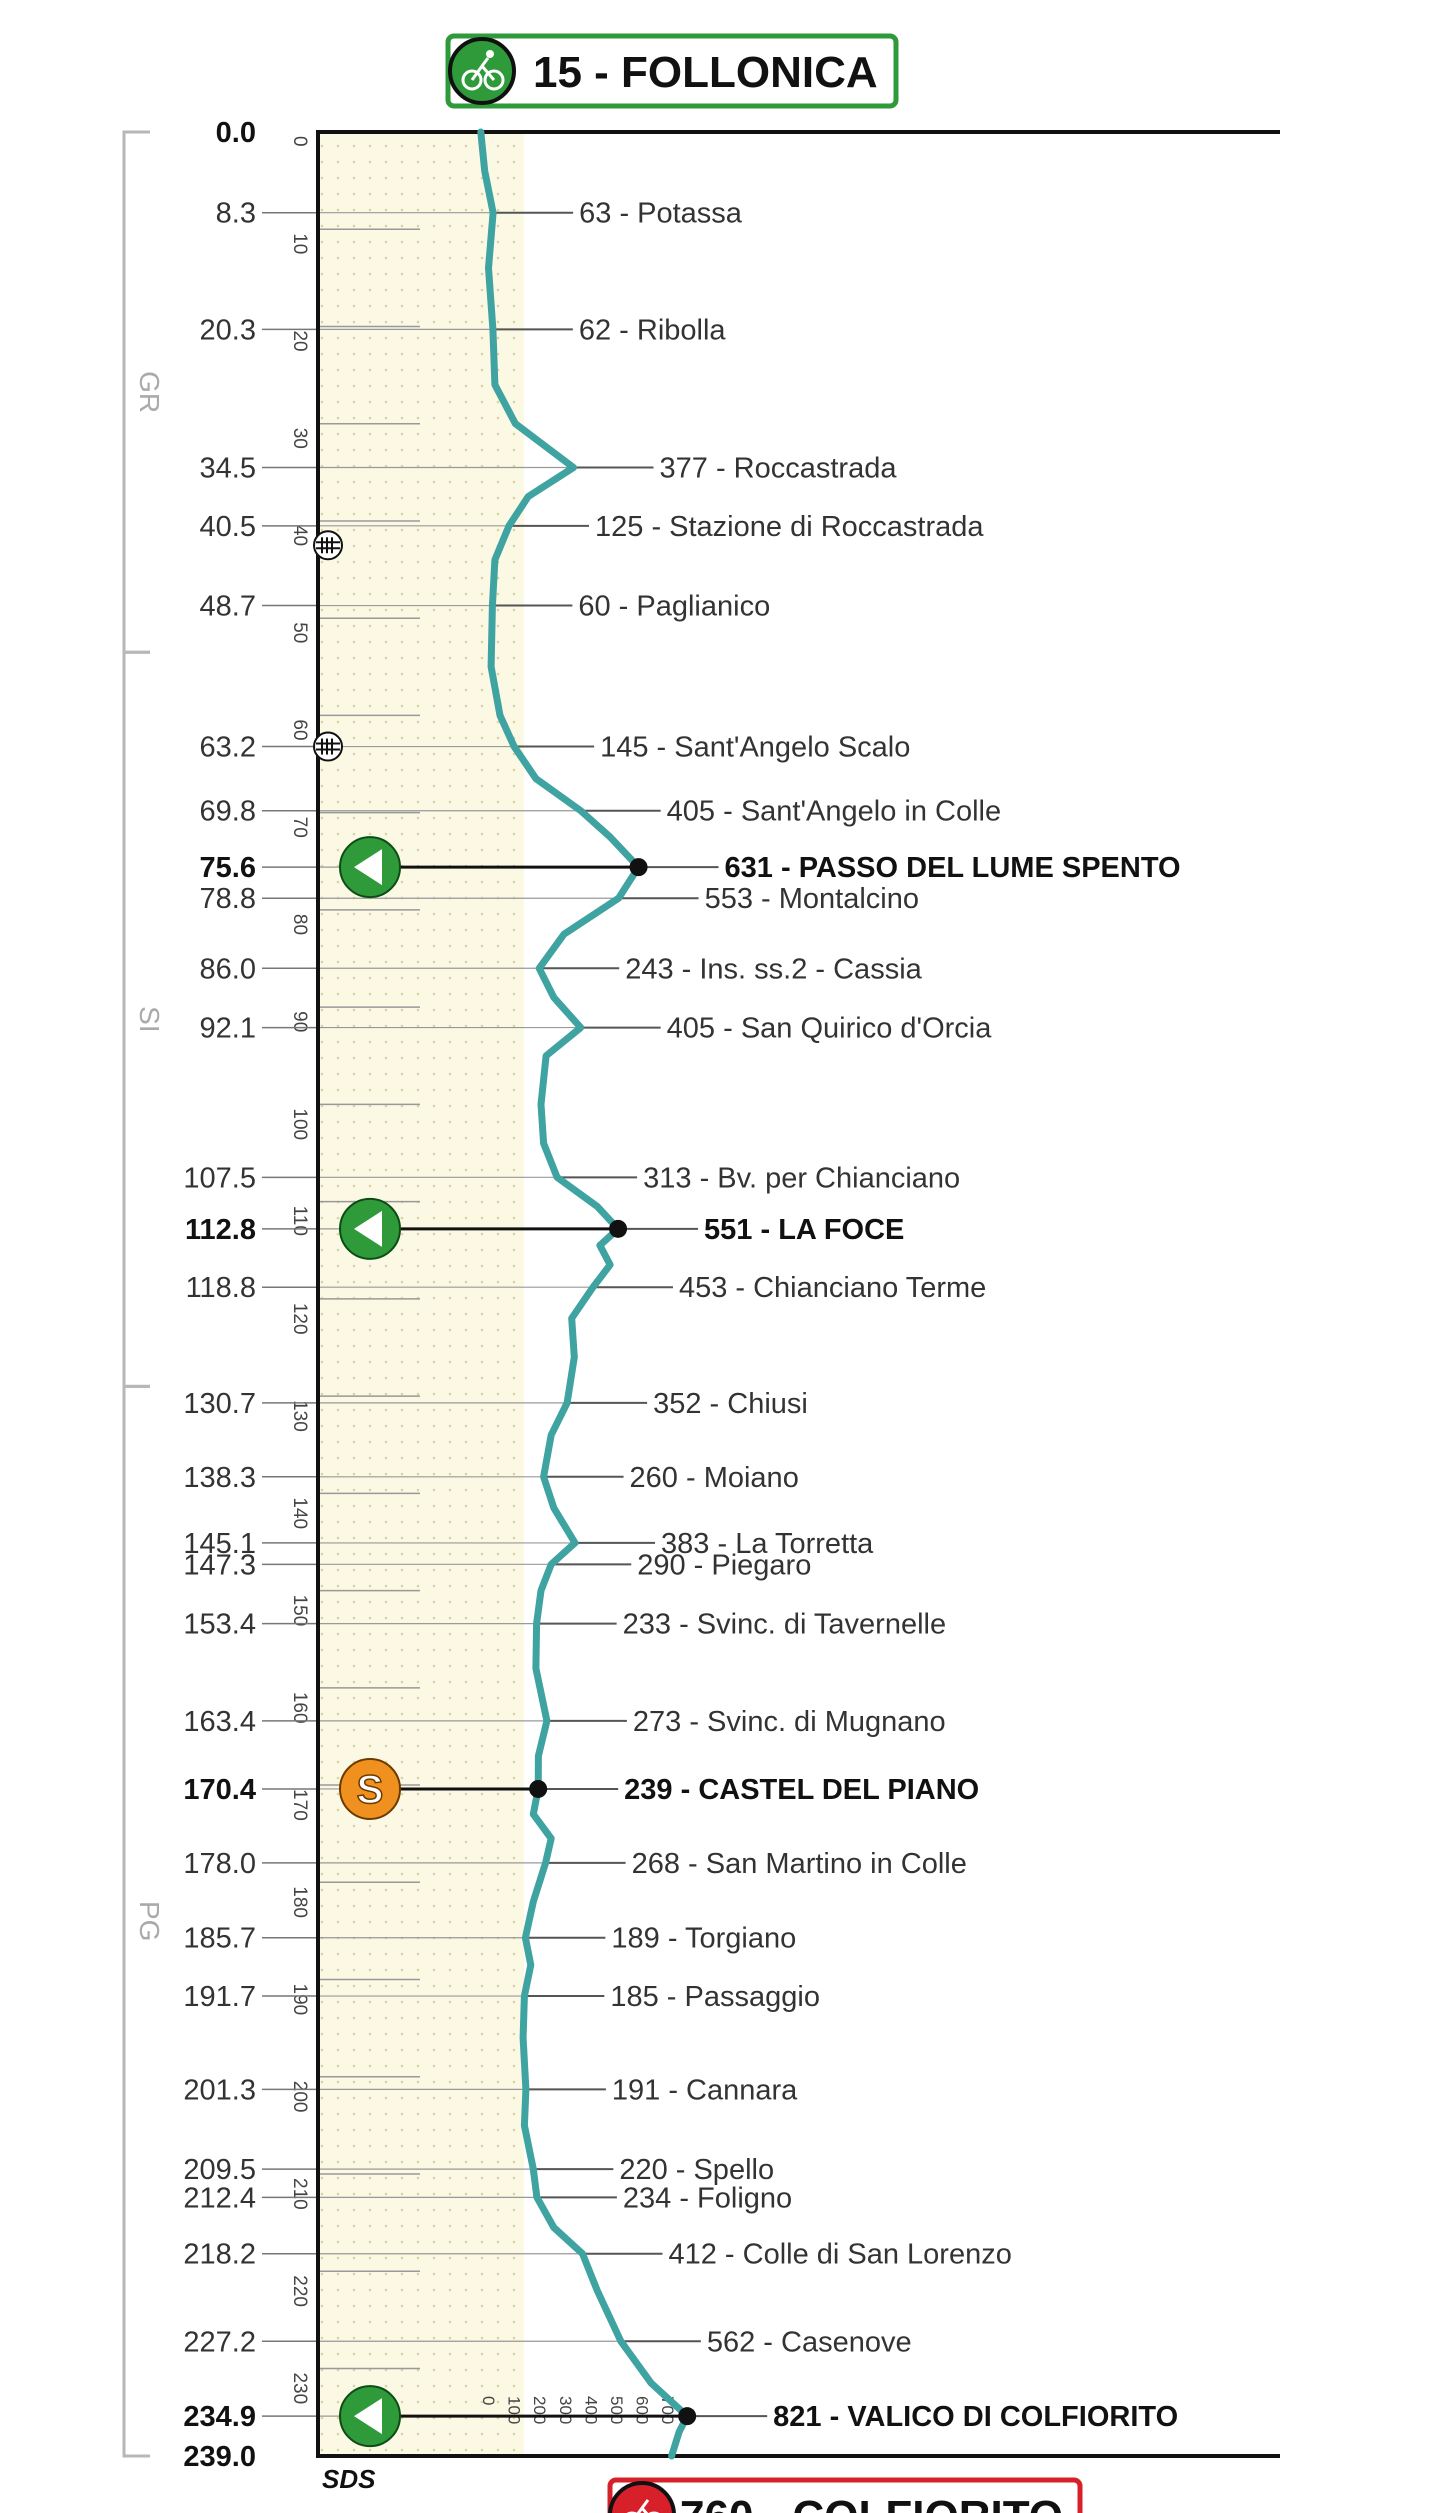 The height and width of the screenshot is (2513, 1436). Describe the element at coordinates (703, 1939) in the screenshot. I see `waypoint-name: 189 - Torgiano` at that location.